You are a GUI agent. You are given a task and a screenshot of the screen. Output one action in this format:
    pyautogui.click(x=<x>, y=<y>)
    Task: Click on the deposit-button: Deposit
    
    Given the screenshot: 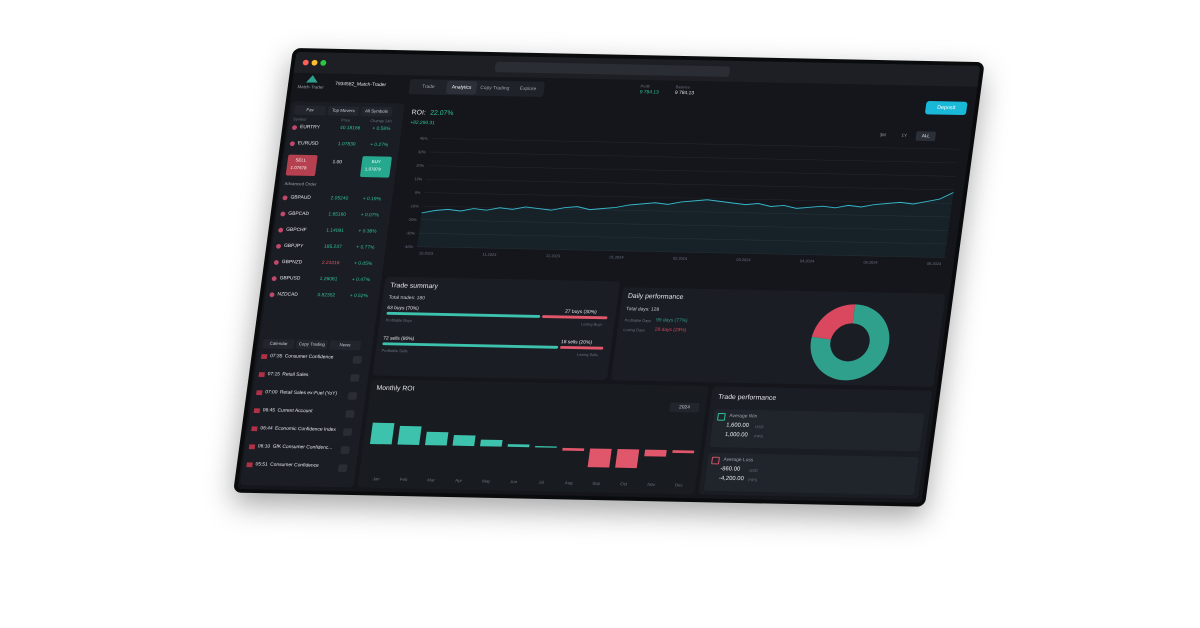 What is the action you would take?
    pyautogui.click(x=946, y=108)
    